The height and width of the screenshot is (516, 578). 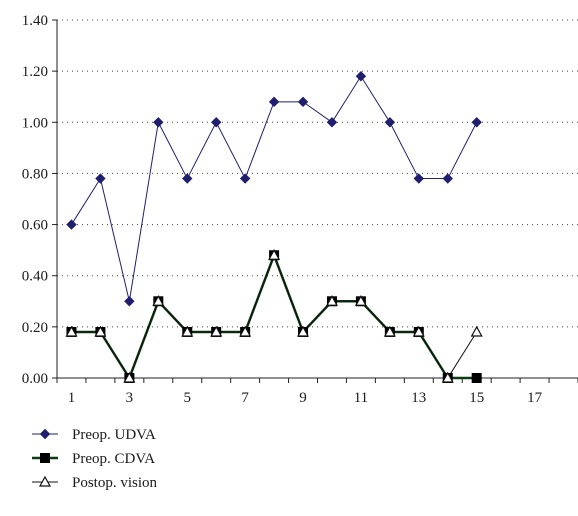 I want to click on data-point-cdva, so click(x=476, y=378).